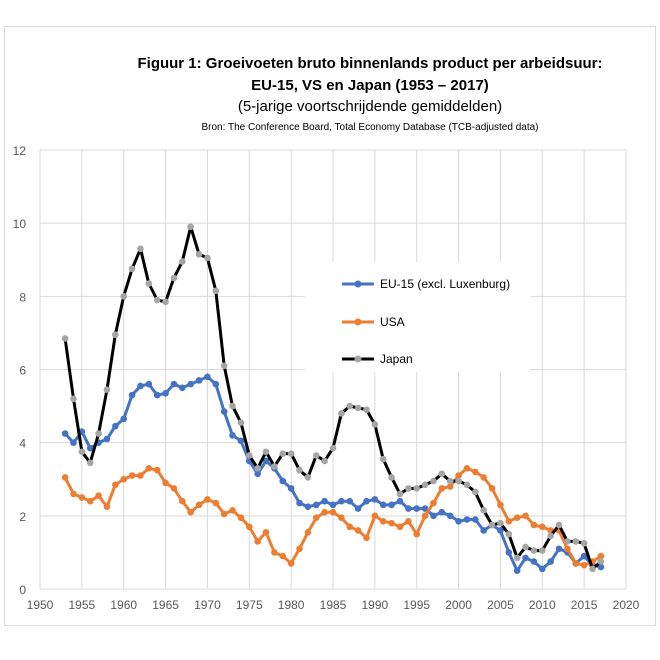 The image size is (660, 660). What do you see at coordinates (22, 590) in the screenshot?
I see `y-tick-label: 0` at bounding box center [22, 590].